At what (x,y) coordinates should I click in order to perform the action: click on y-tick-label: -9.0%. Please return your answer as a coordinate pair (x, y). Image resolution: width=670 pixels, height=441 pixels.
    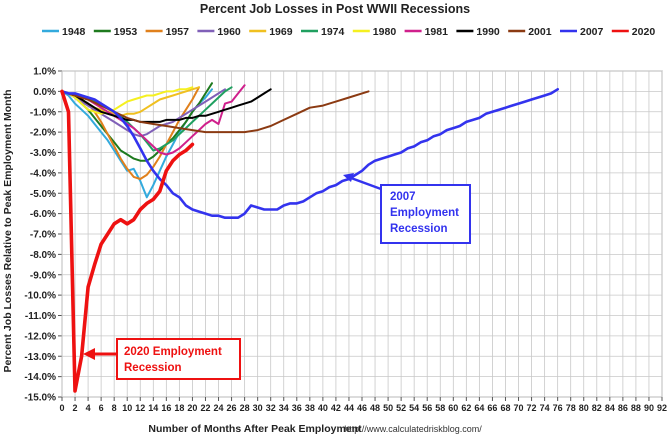
    Looking at the image, I should click on (43, 275).